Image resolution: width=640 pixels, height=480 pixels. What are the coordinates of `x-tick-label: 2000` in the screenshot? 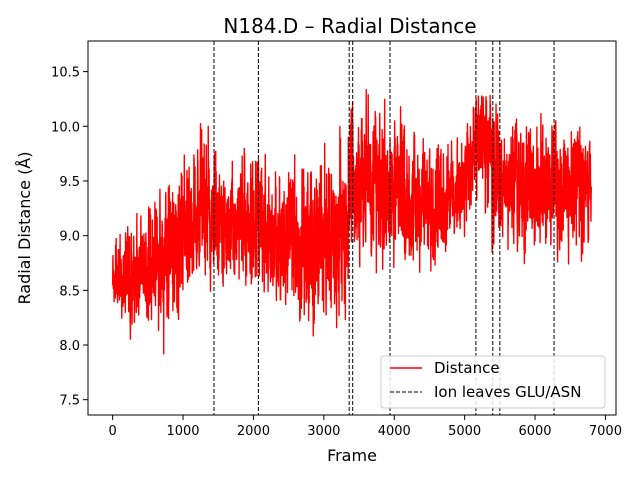 It's located at (253, 431).